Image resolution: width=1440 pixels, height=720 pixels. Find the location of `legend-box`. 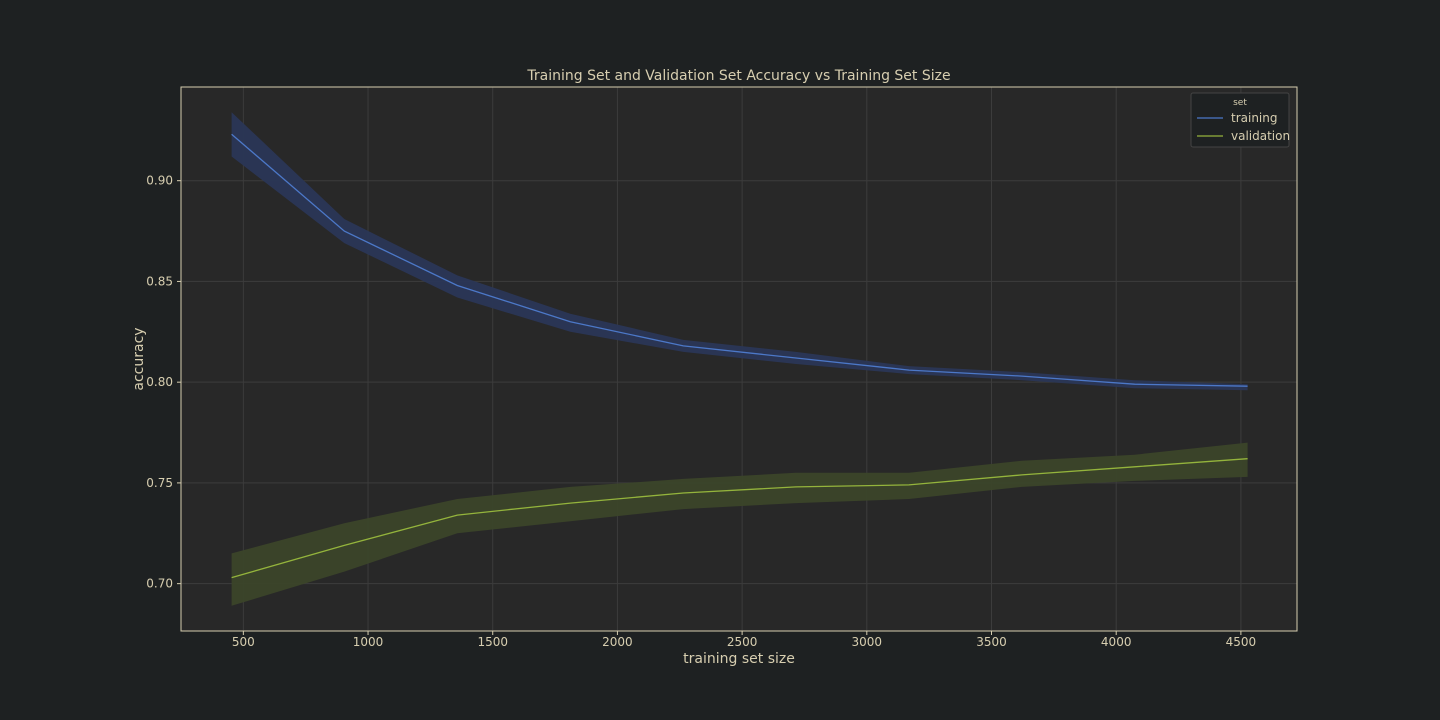

legend-box is located at coordinates (1240, 120).